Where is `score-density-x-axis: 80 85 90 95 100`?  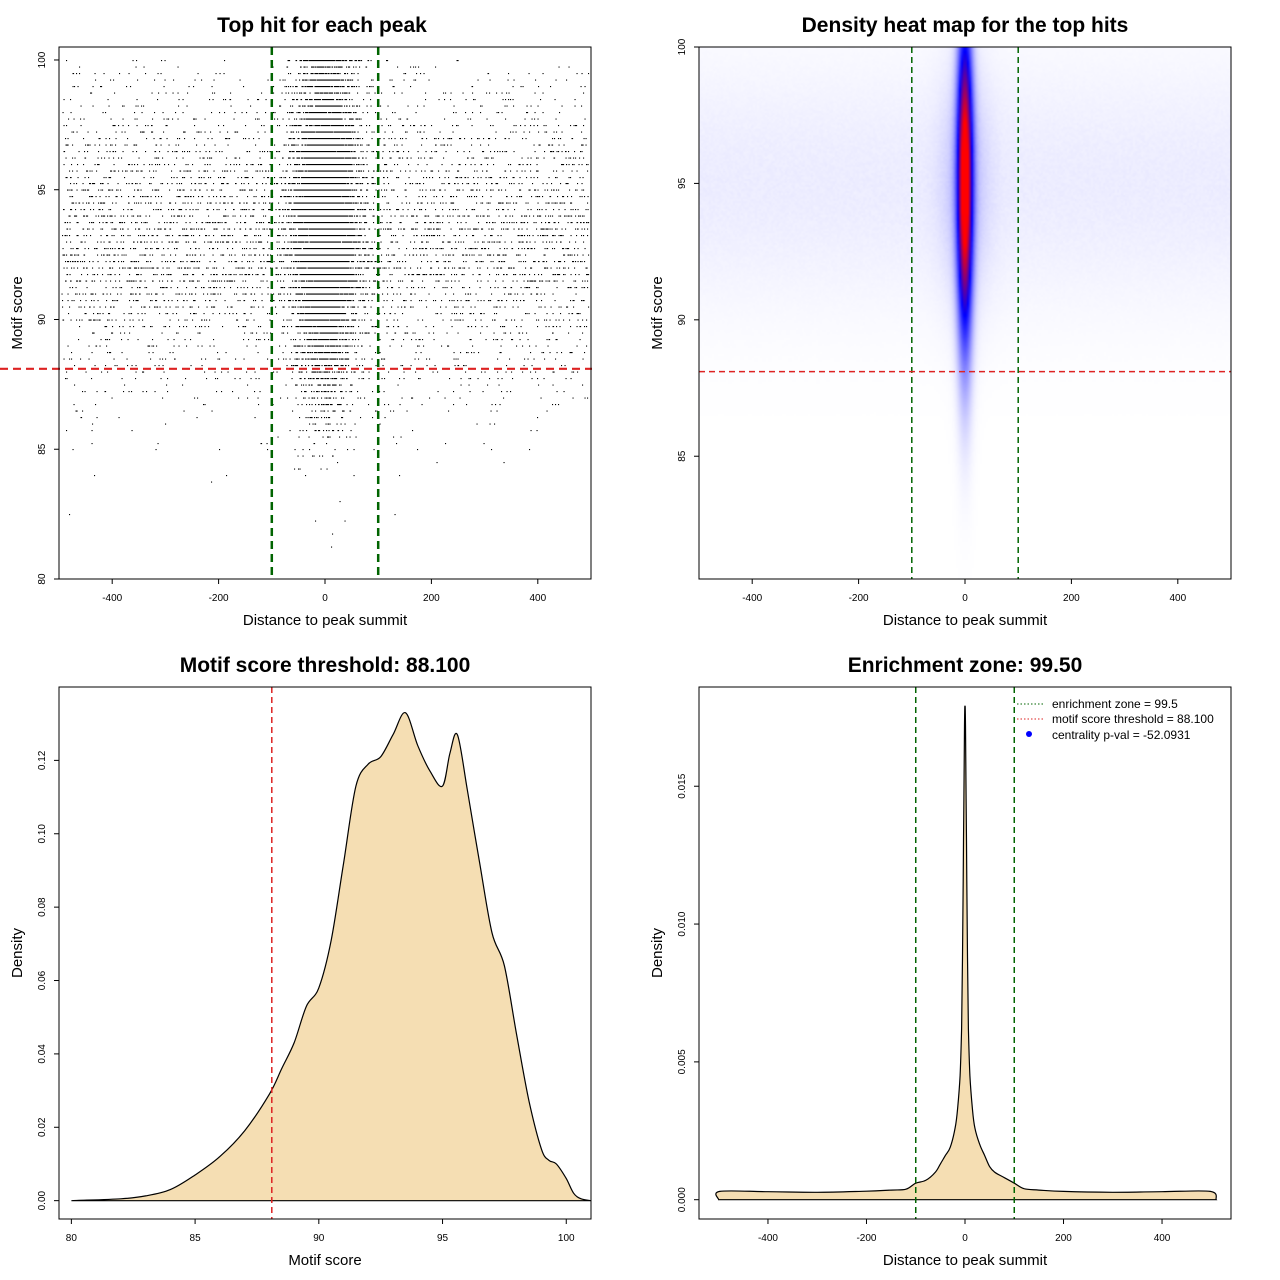 score-density-x-axis: 80 85 90 95 100 is located at coordinates (320, 1231).